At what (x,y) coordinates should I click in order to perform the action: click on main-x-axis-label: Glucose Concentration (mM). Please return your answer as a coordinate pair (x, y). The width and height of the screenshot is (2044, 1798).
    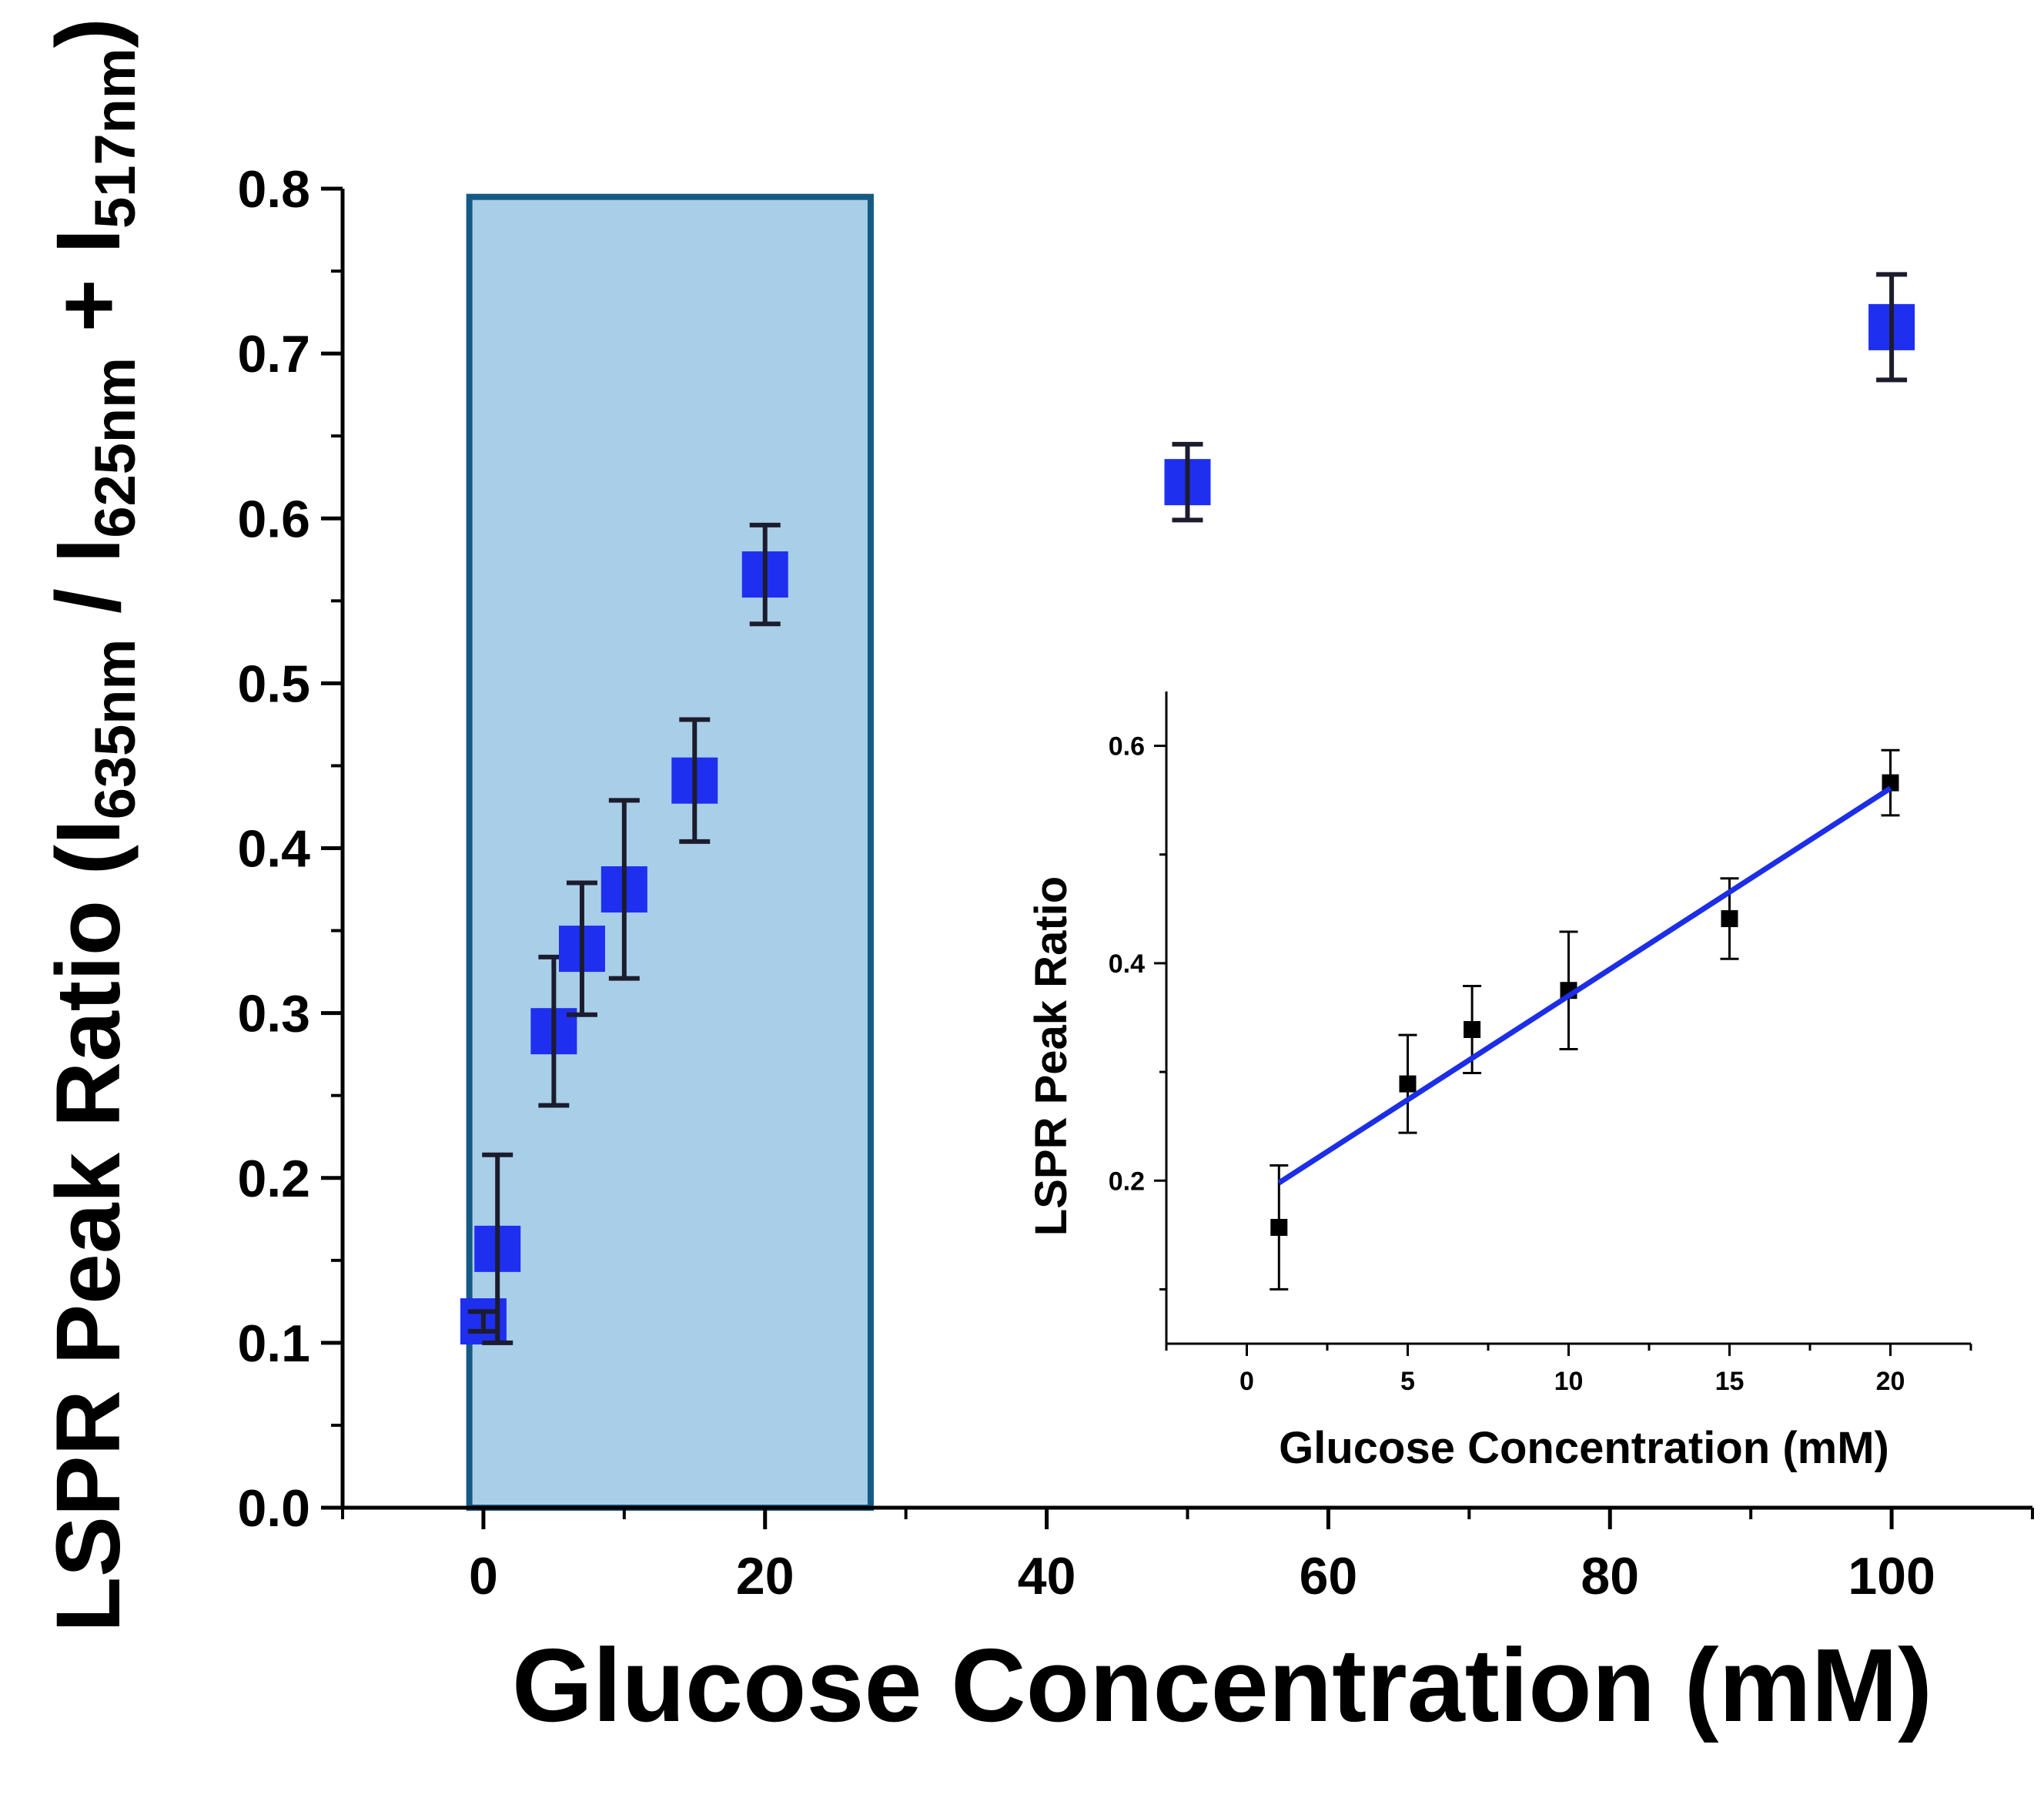
    Looking at the image, I should click on (1222, 1685).